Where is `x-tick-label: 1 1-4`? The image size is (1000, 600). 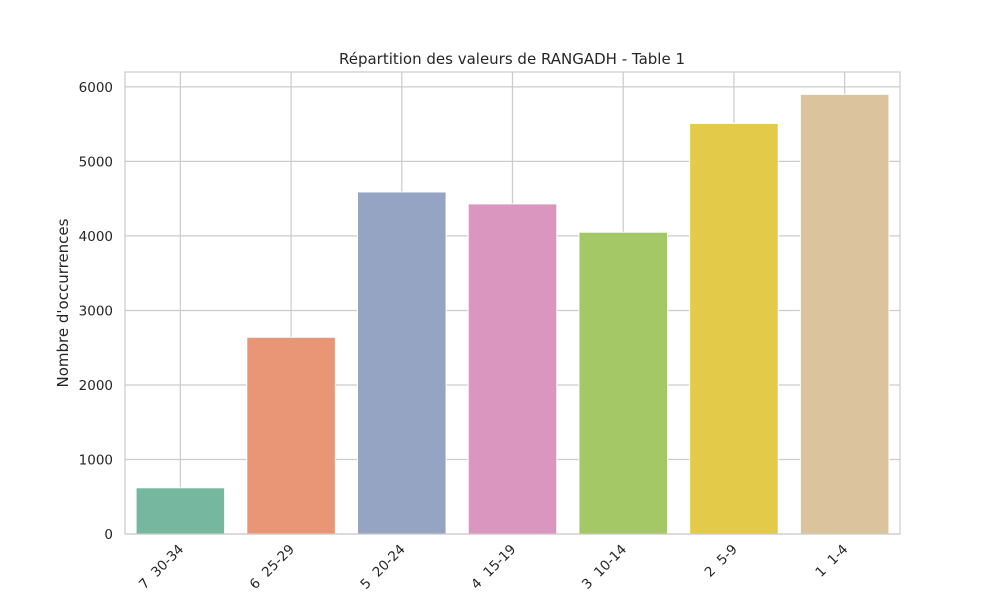 x-tick-label: 1 1-4 is located at coordinates (831, 561).